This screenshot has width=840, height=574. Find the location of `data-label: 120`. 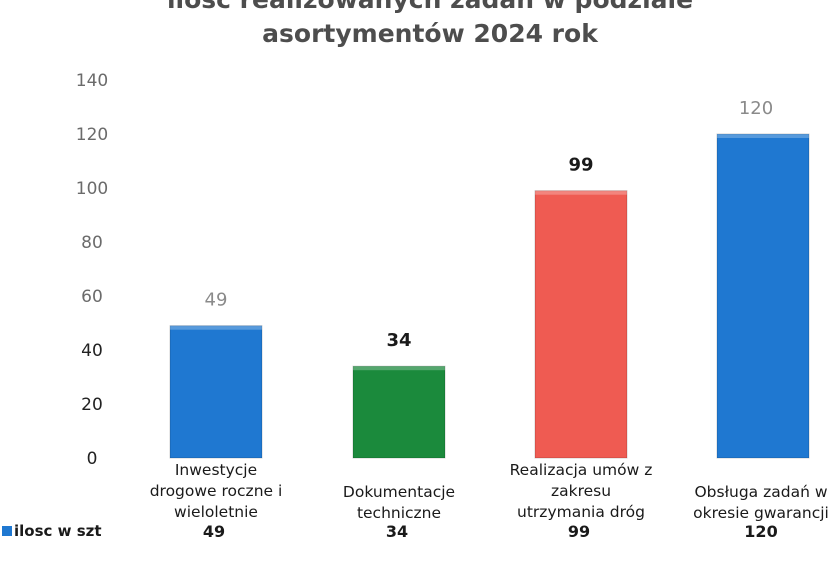

data-label: 120 is located at coordinates (756, 108).